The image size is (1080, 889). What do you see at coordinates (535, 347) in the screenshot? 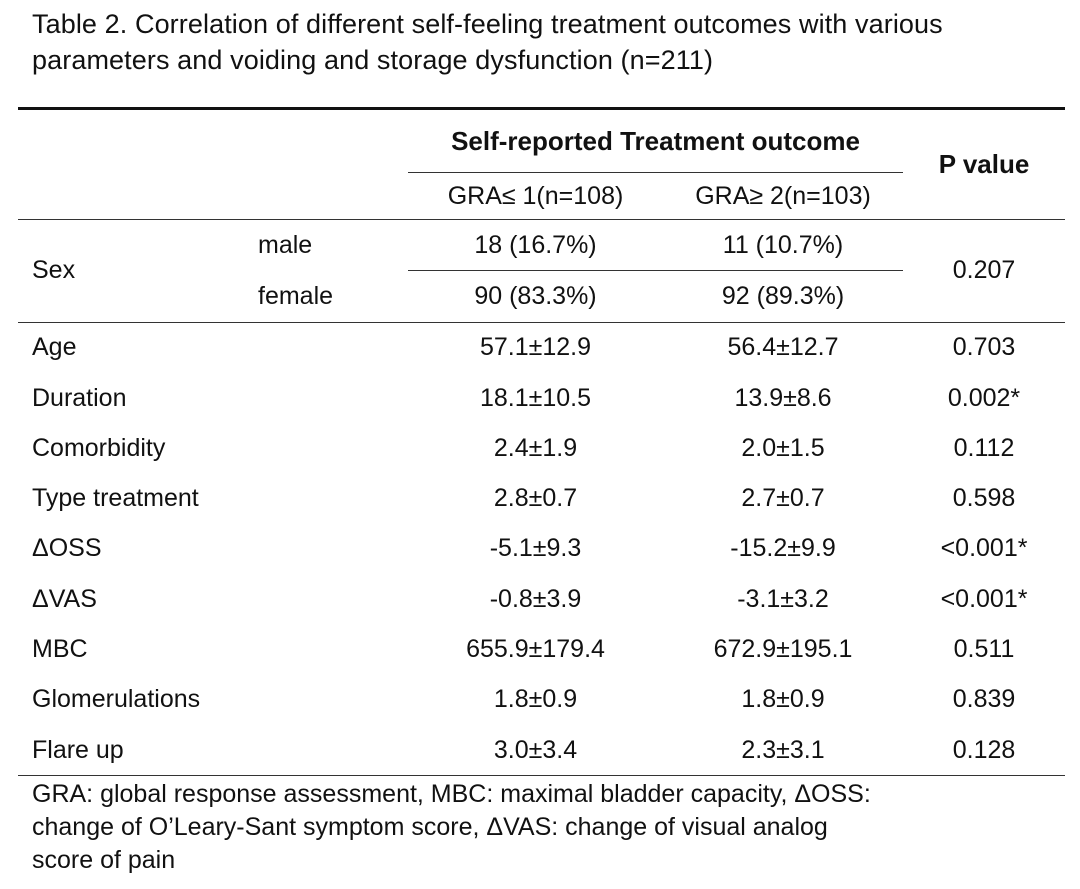
I see `cell-gra1: 57.1±12.9` at bounding box center [535, 347].